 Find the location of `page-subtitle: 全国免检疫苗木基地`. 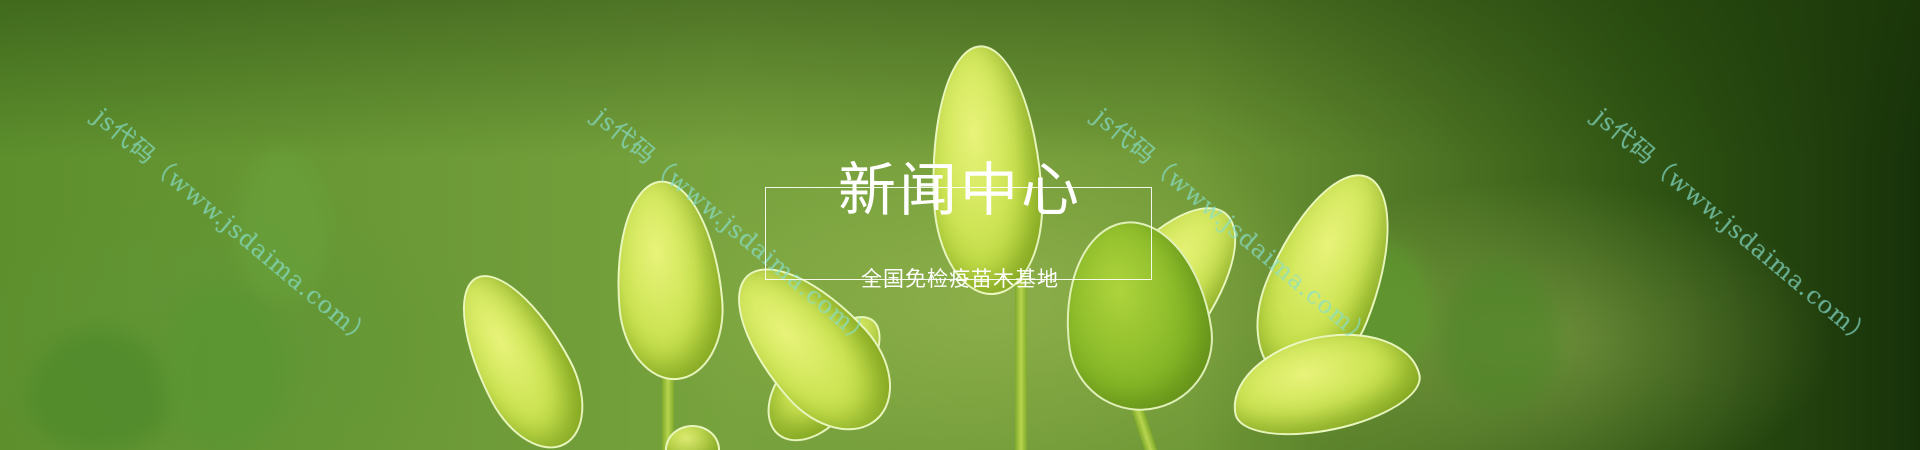

page-subtitle: 全国免检疫苗木基地 is located at coordinates (960, 279).